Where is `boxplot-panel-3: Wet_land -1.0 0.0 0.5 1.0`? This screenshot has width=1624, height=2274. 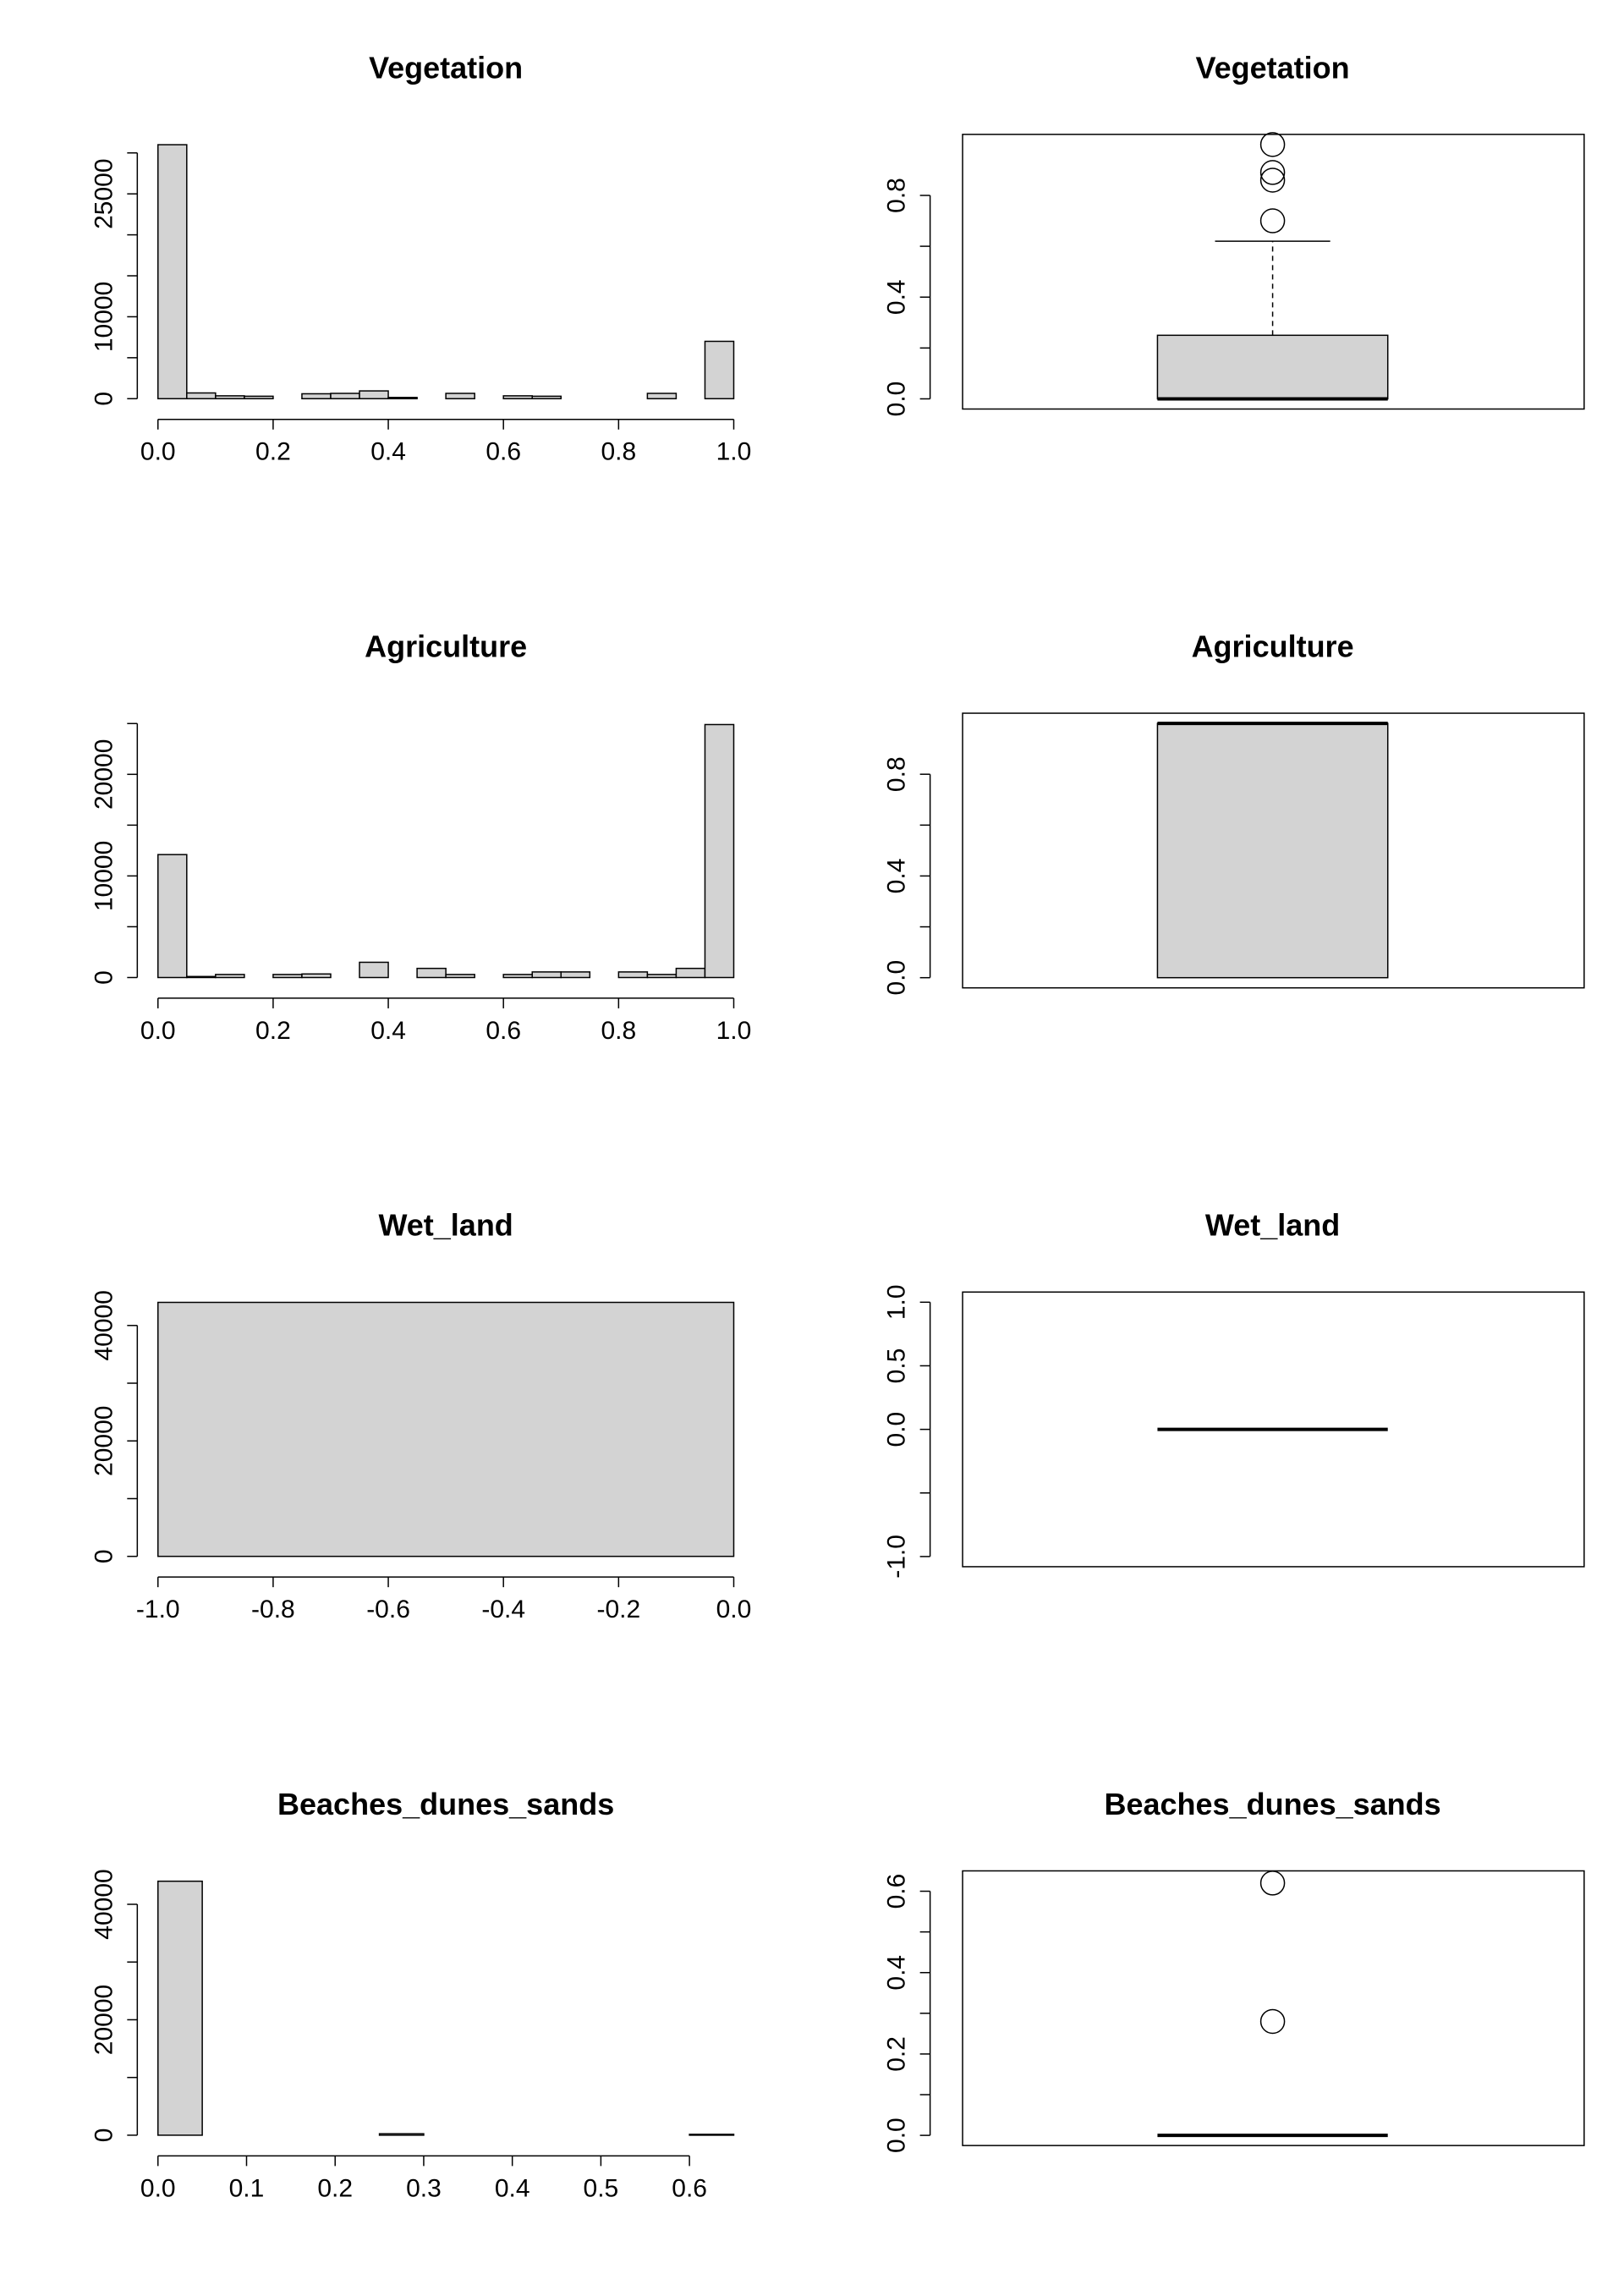 boxplot-panel-3: Wet_land -1.0 0.0 0.5 1.0 is located at coordinates (1234, 1394).